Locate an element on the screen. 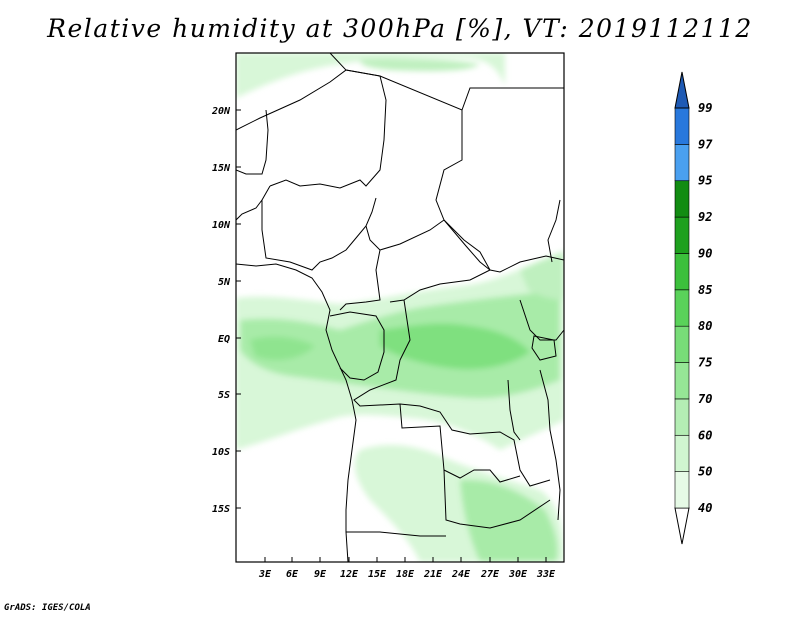  colorbar-level-label: 70 is located at coordinates (705, 399).